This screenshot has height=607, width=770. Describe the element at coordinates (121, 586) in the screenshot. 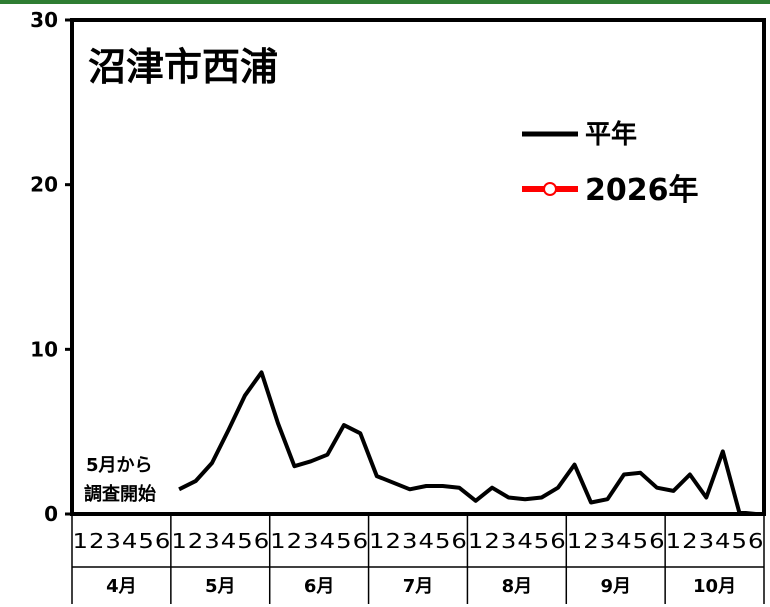

I see `x-month-label: 4月` at that location.